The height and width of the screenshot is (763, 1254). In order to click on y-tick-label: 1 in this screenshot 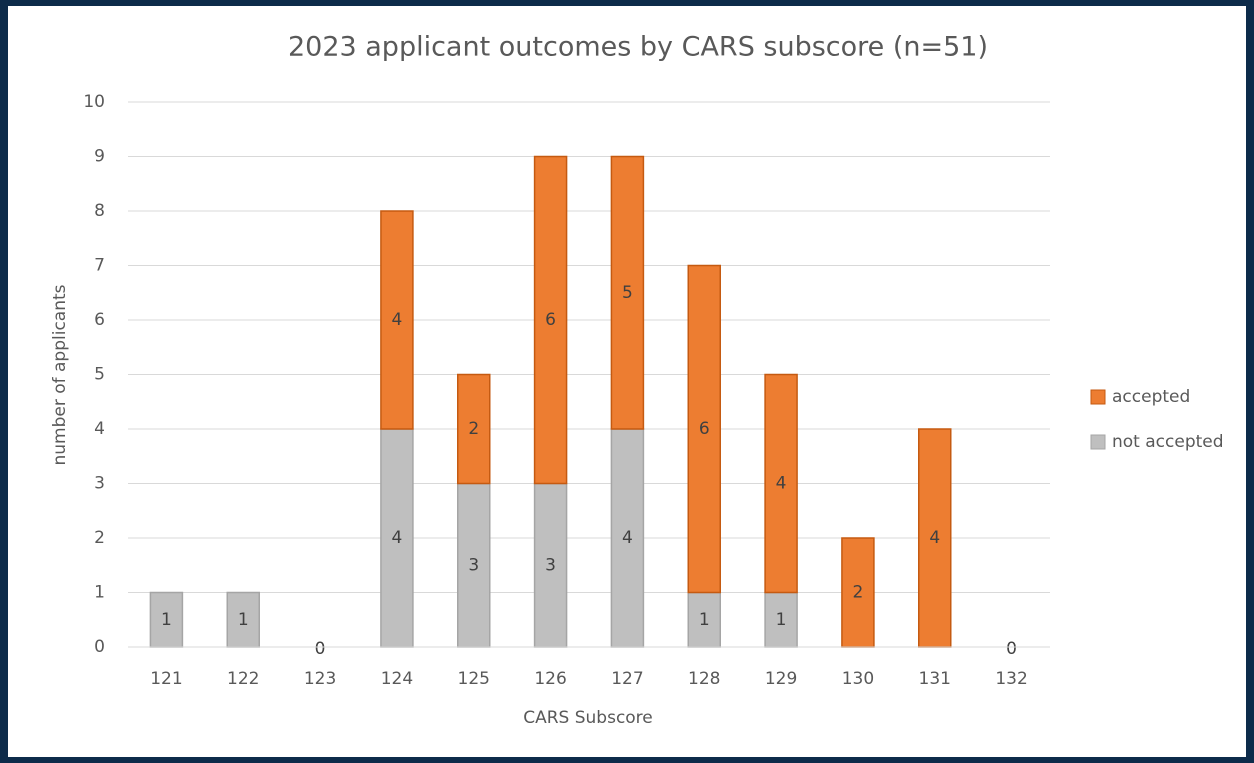, I will do `click(99, 593)`.